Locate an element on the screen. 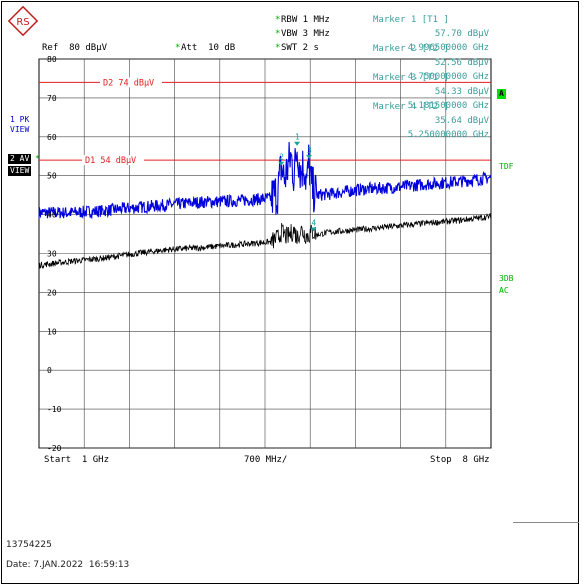 The height and width of the screenshot is (587, 583). a-badge: A is located at coordinates (501, 94).